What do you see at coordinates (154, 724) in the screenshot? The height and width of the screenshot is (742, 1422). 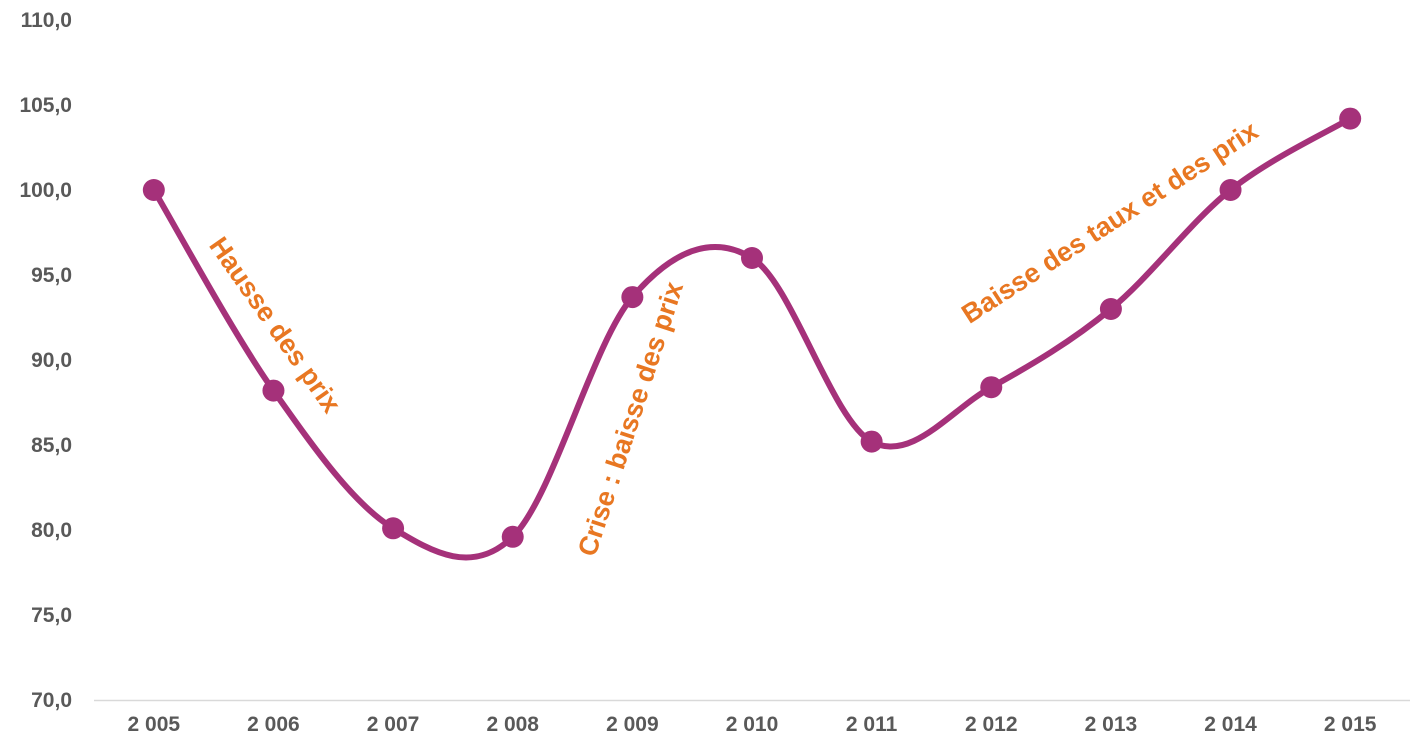 I see `x-tick-label: 2 005` at bounding box center [154, 724].